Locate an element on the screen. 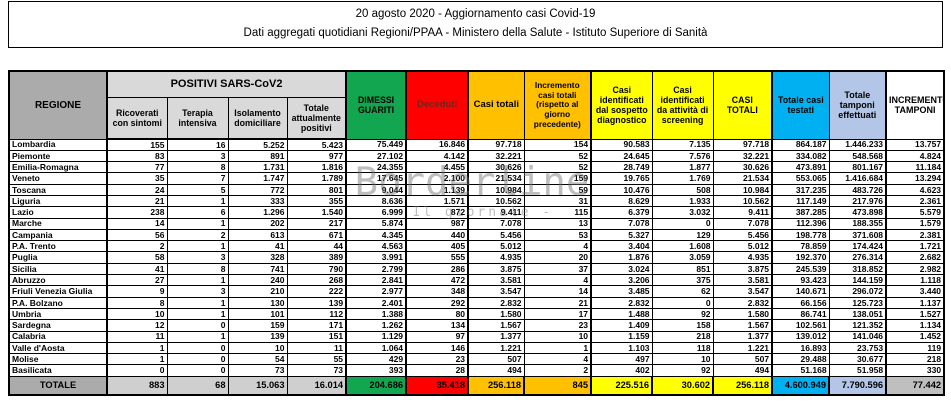 The width and height of the screenshot is (951, 409). value-cell: 117.149 is located at coordinates (800, 201).